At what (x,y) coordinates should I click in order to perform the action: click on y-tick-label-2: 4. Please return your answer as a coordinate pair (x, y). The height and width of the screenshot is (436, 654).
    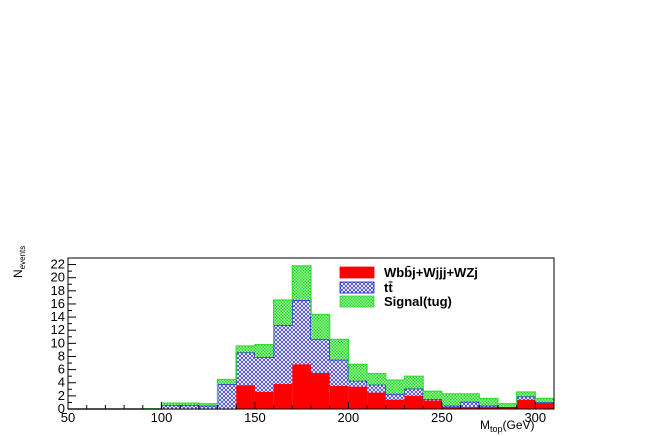
    Looking at the image, I should click on (61, 382).